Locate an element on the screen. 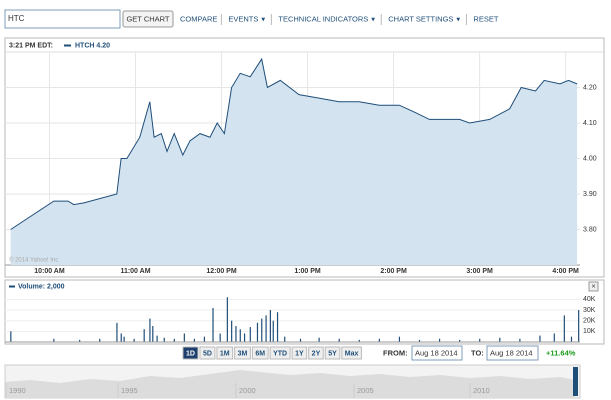 This screenshot has width=611, height=400. x-tick-label: 2:00 PM is located at coordinates (393, 271).